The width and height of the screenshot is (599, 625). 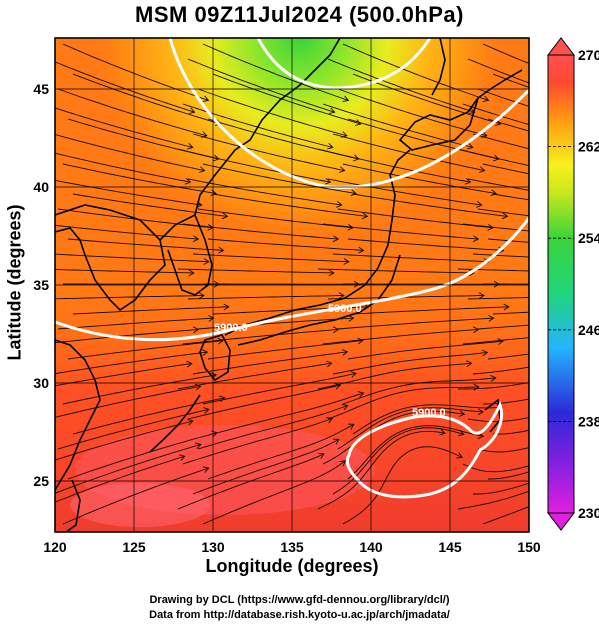 What do you see at coordinates (429, 413) in the screenshot?
I see `contour-label: 5900.0` at bounding box center [429, 413].